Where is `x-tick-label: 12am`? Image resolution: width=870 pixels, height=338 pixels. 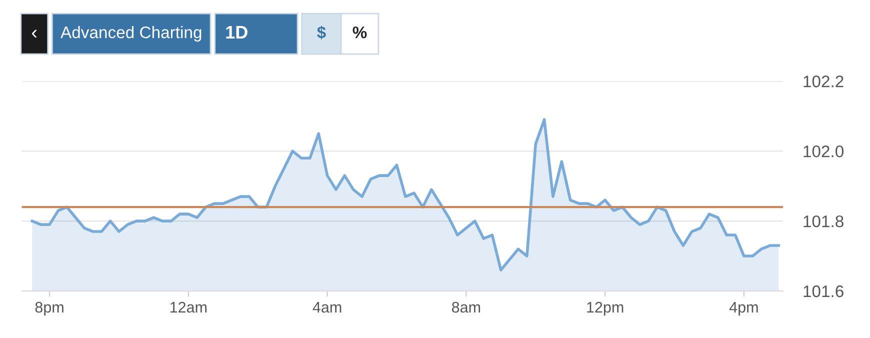 x-tick-label: 12am is located at coordinates (188, 307).